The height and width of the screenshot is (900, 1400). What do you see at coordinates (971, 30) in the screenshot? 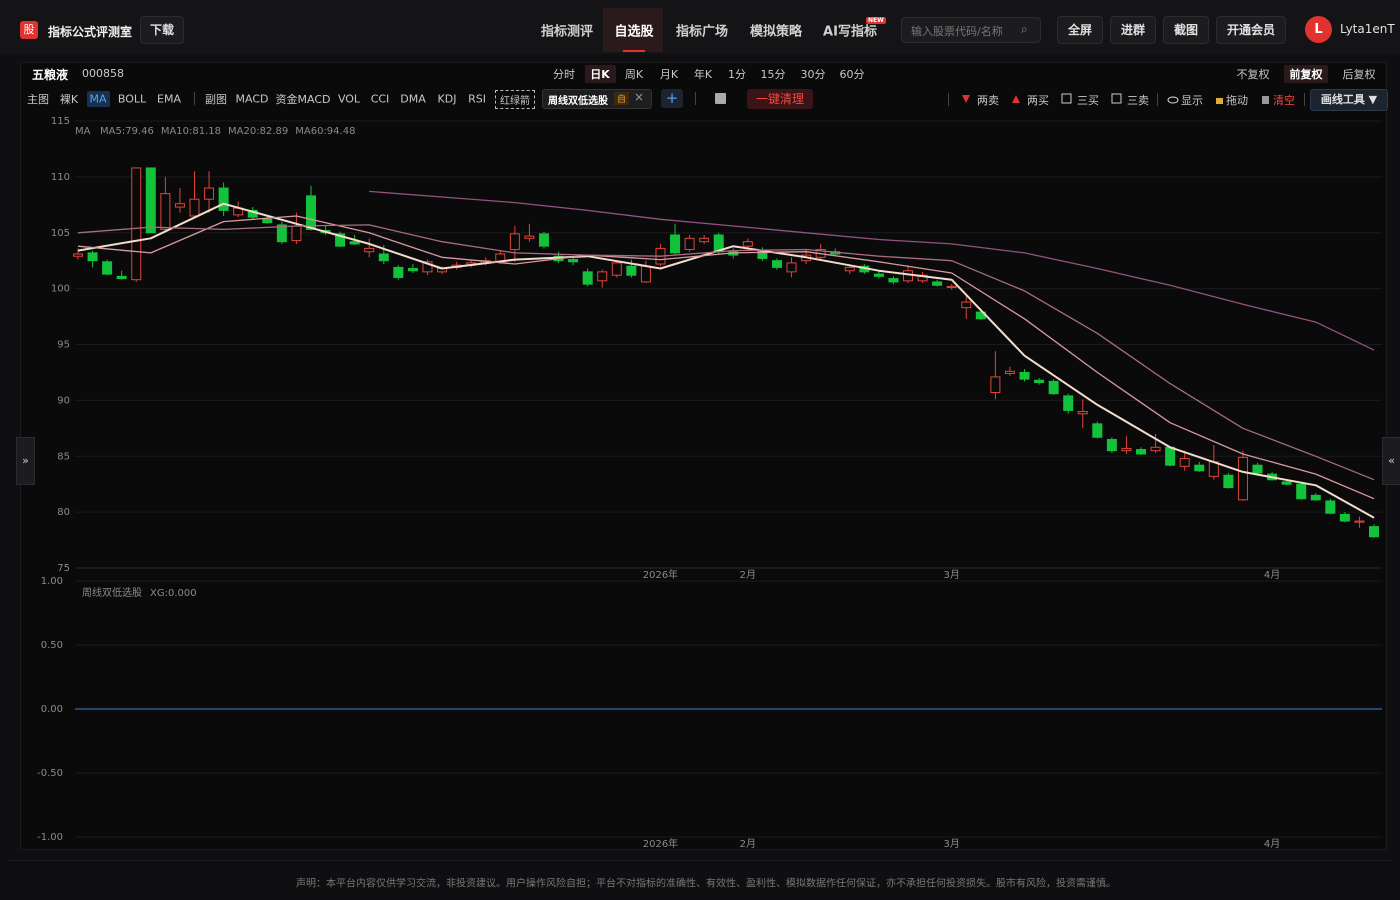
I see `search-box` at bounding box center [971, 30].